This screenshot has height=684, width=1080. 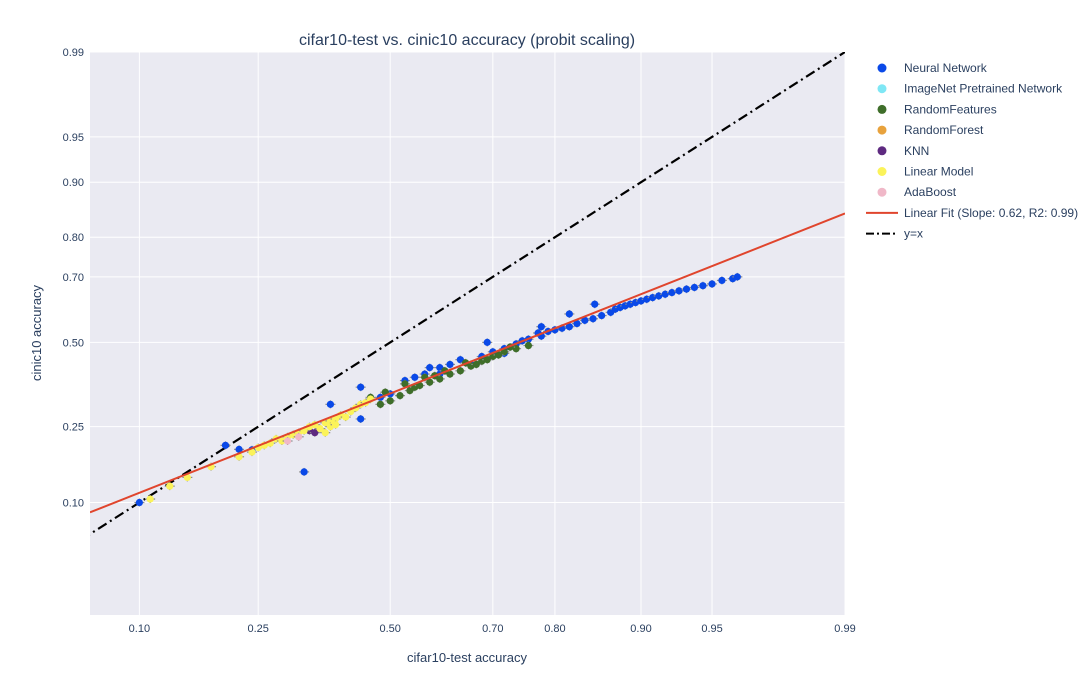 What do you see at coordinates (844, 629) in the screenshot?
I see `x-tick-label: 0.99` at bounding box center [844, 629].